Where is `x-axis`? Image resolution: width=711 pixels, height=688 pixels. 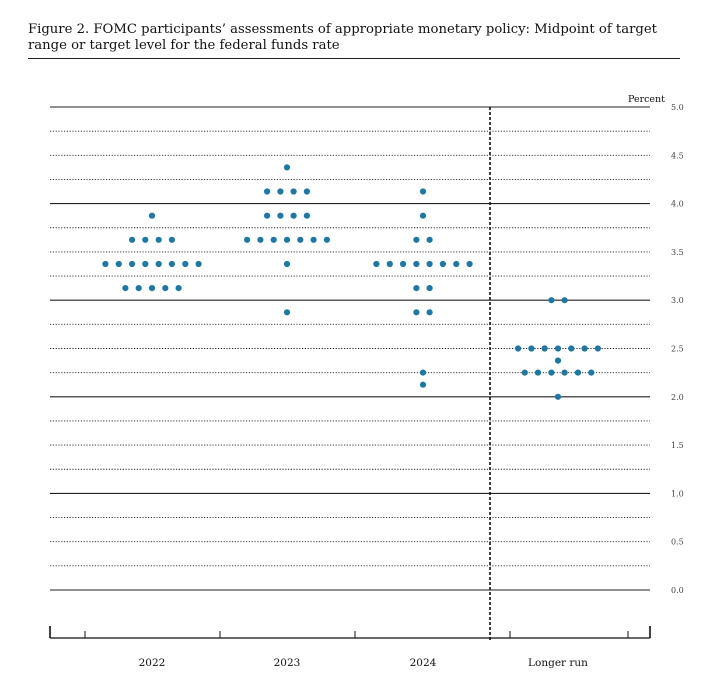
x-axis is located at coordinates (350, 632).